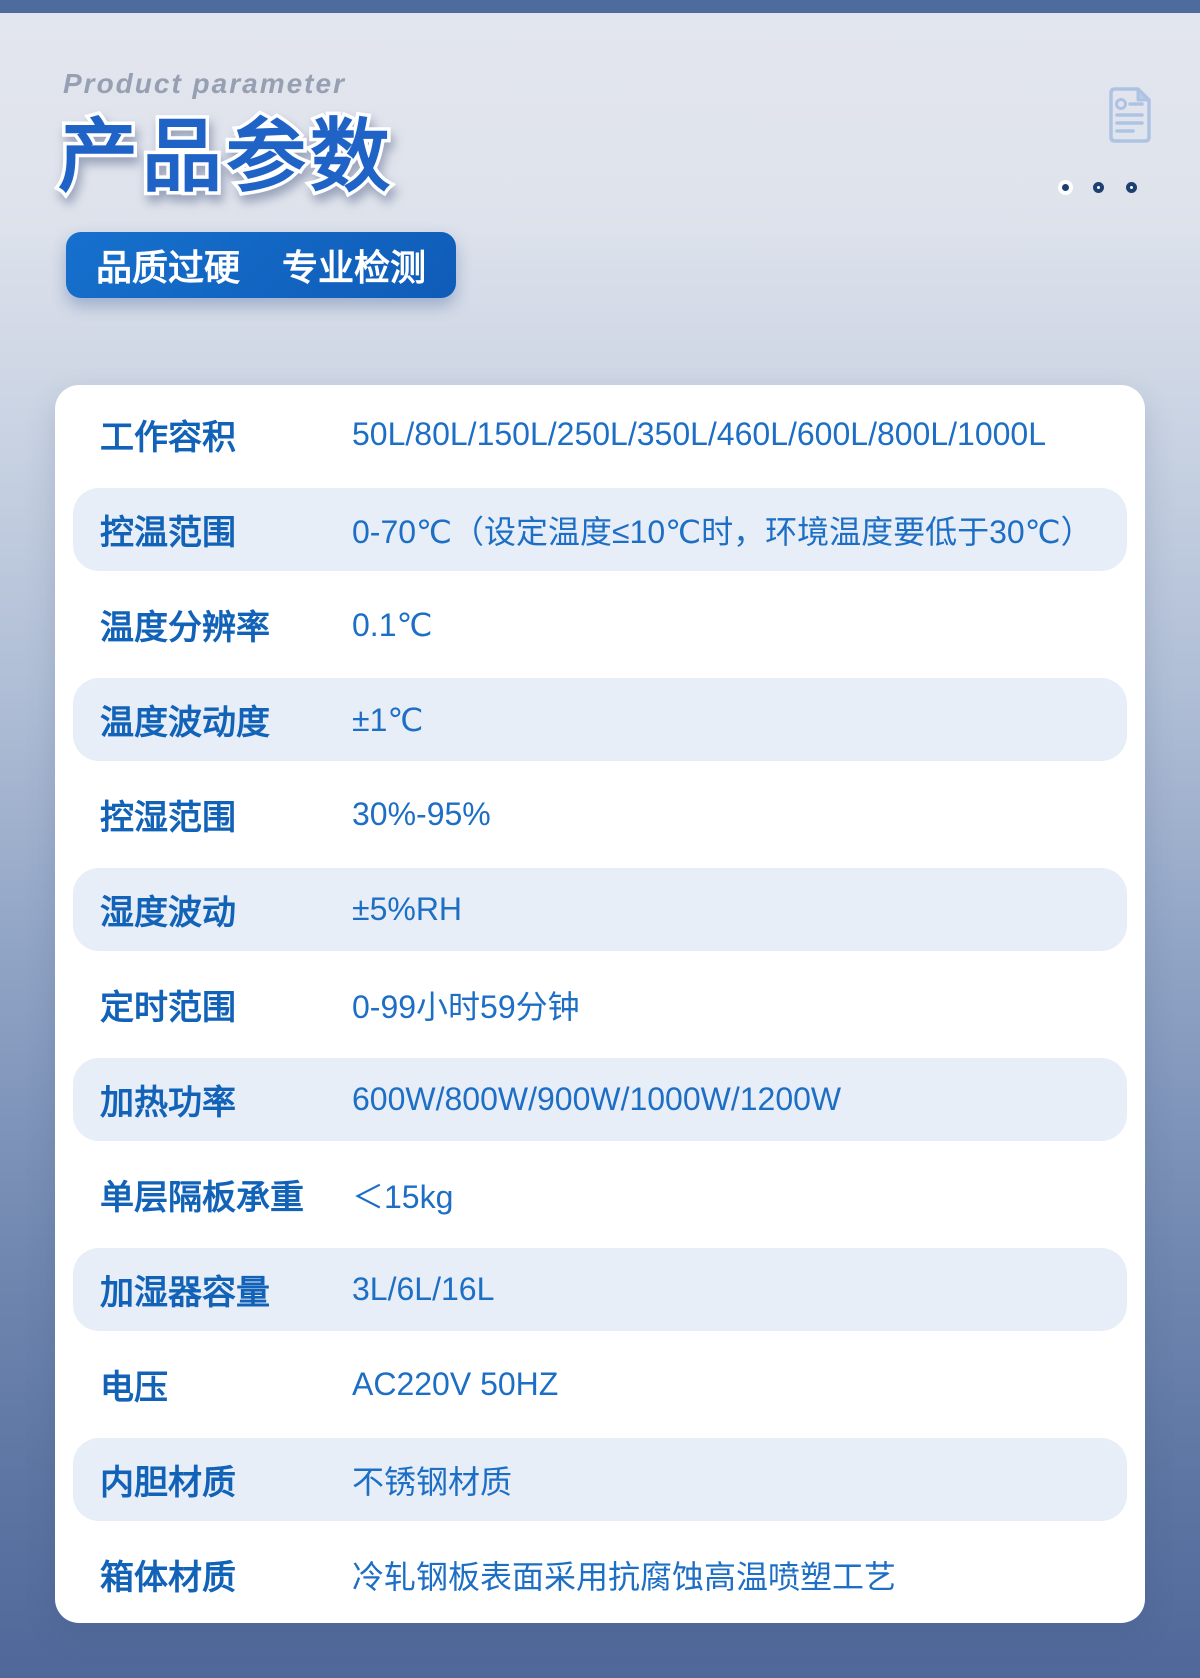 The height and width of the screenshot is (1678, 1200). Describe the element at coordinates (134, 1388) in the screenshot. I see `spec-label: 电压` at that location.